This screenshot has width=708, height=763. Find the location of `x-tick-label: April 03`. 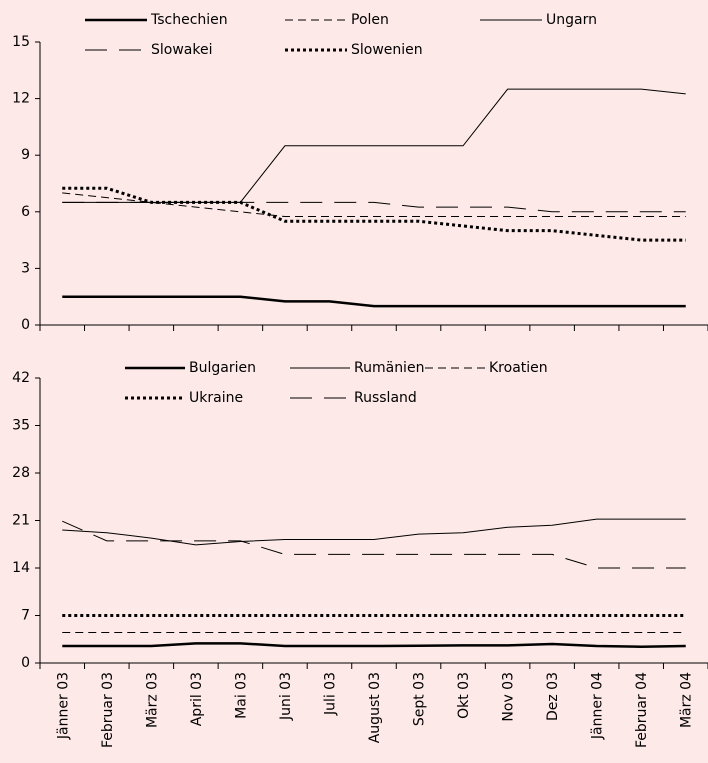

x-tick-label: April 03 is located at coordinates (197, 699).